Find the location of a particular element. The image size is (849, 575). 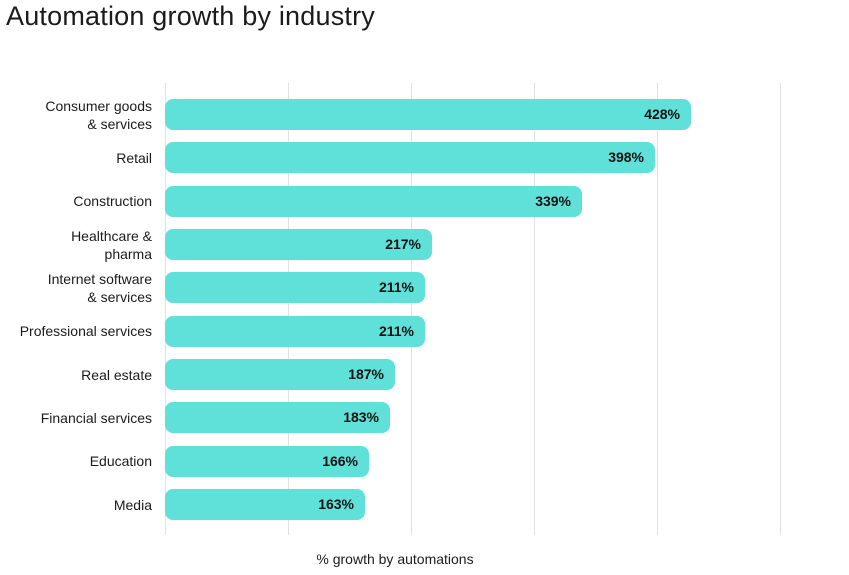

value-label-5: 211% is located at coordinates (396, 287).